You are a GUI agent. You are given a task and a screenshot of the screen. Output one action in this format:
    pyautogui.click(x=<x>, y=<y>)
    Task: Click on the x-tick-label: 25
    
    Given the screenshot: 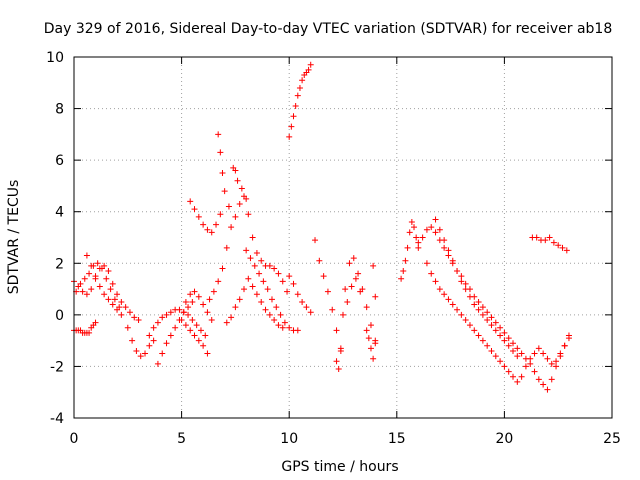 What is the action you would take?
    pyautogui.click(x=612, y=439)
    